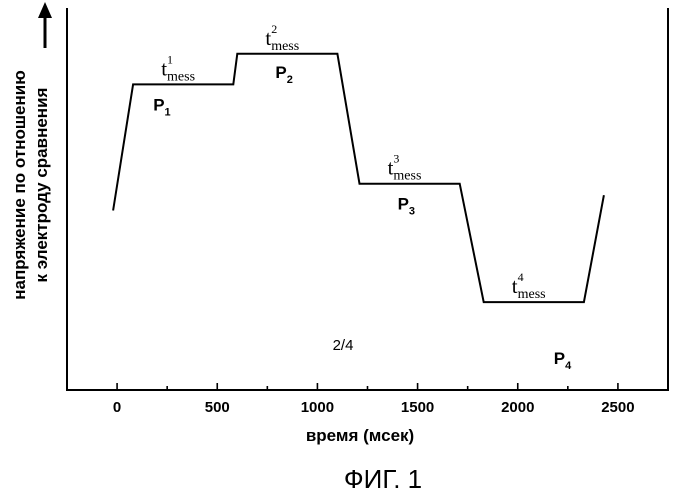  I want to click on x-tick-label-0: 0, so click(117, 407).